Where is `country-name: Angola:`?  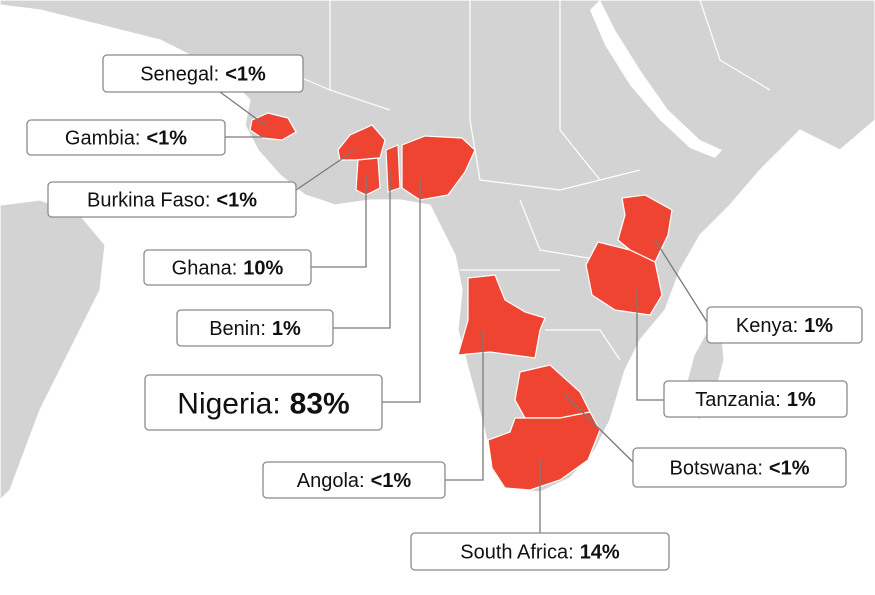
country-name: Angola: is located at coordinates (331, 481).